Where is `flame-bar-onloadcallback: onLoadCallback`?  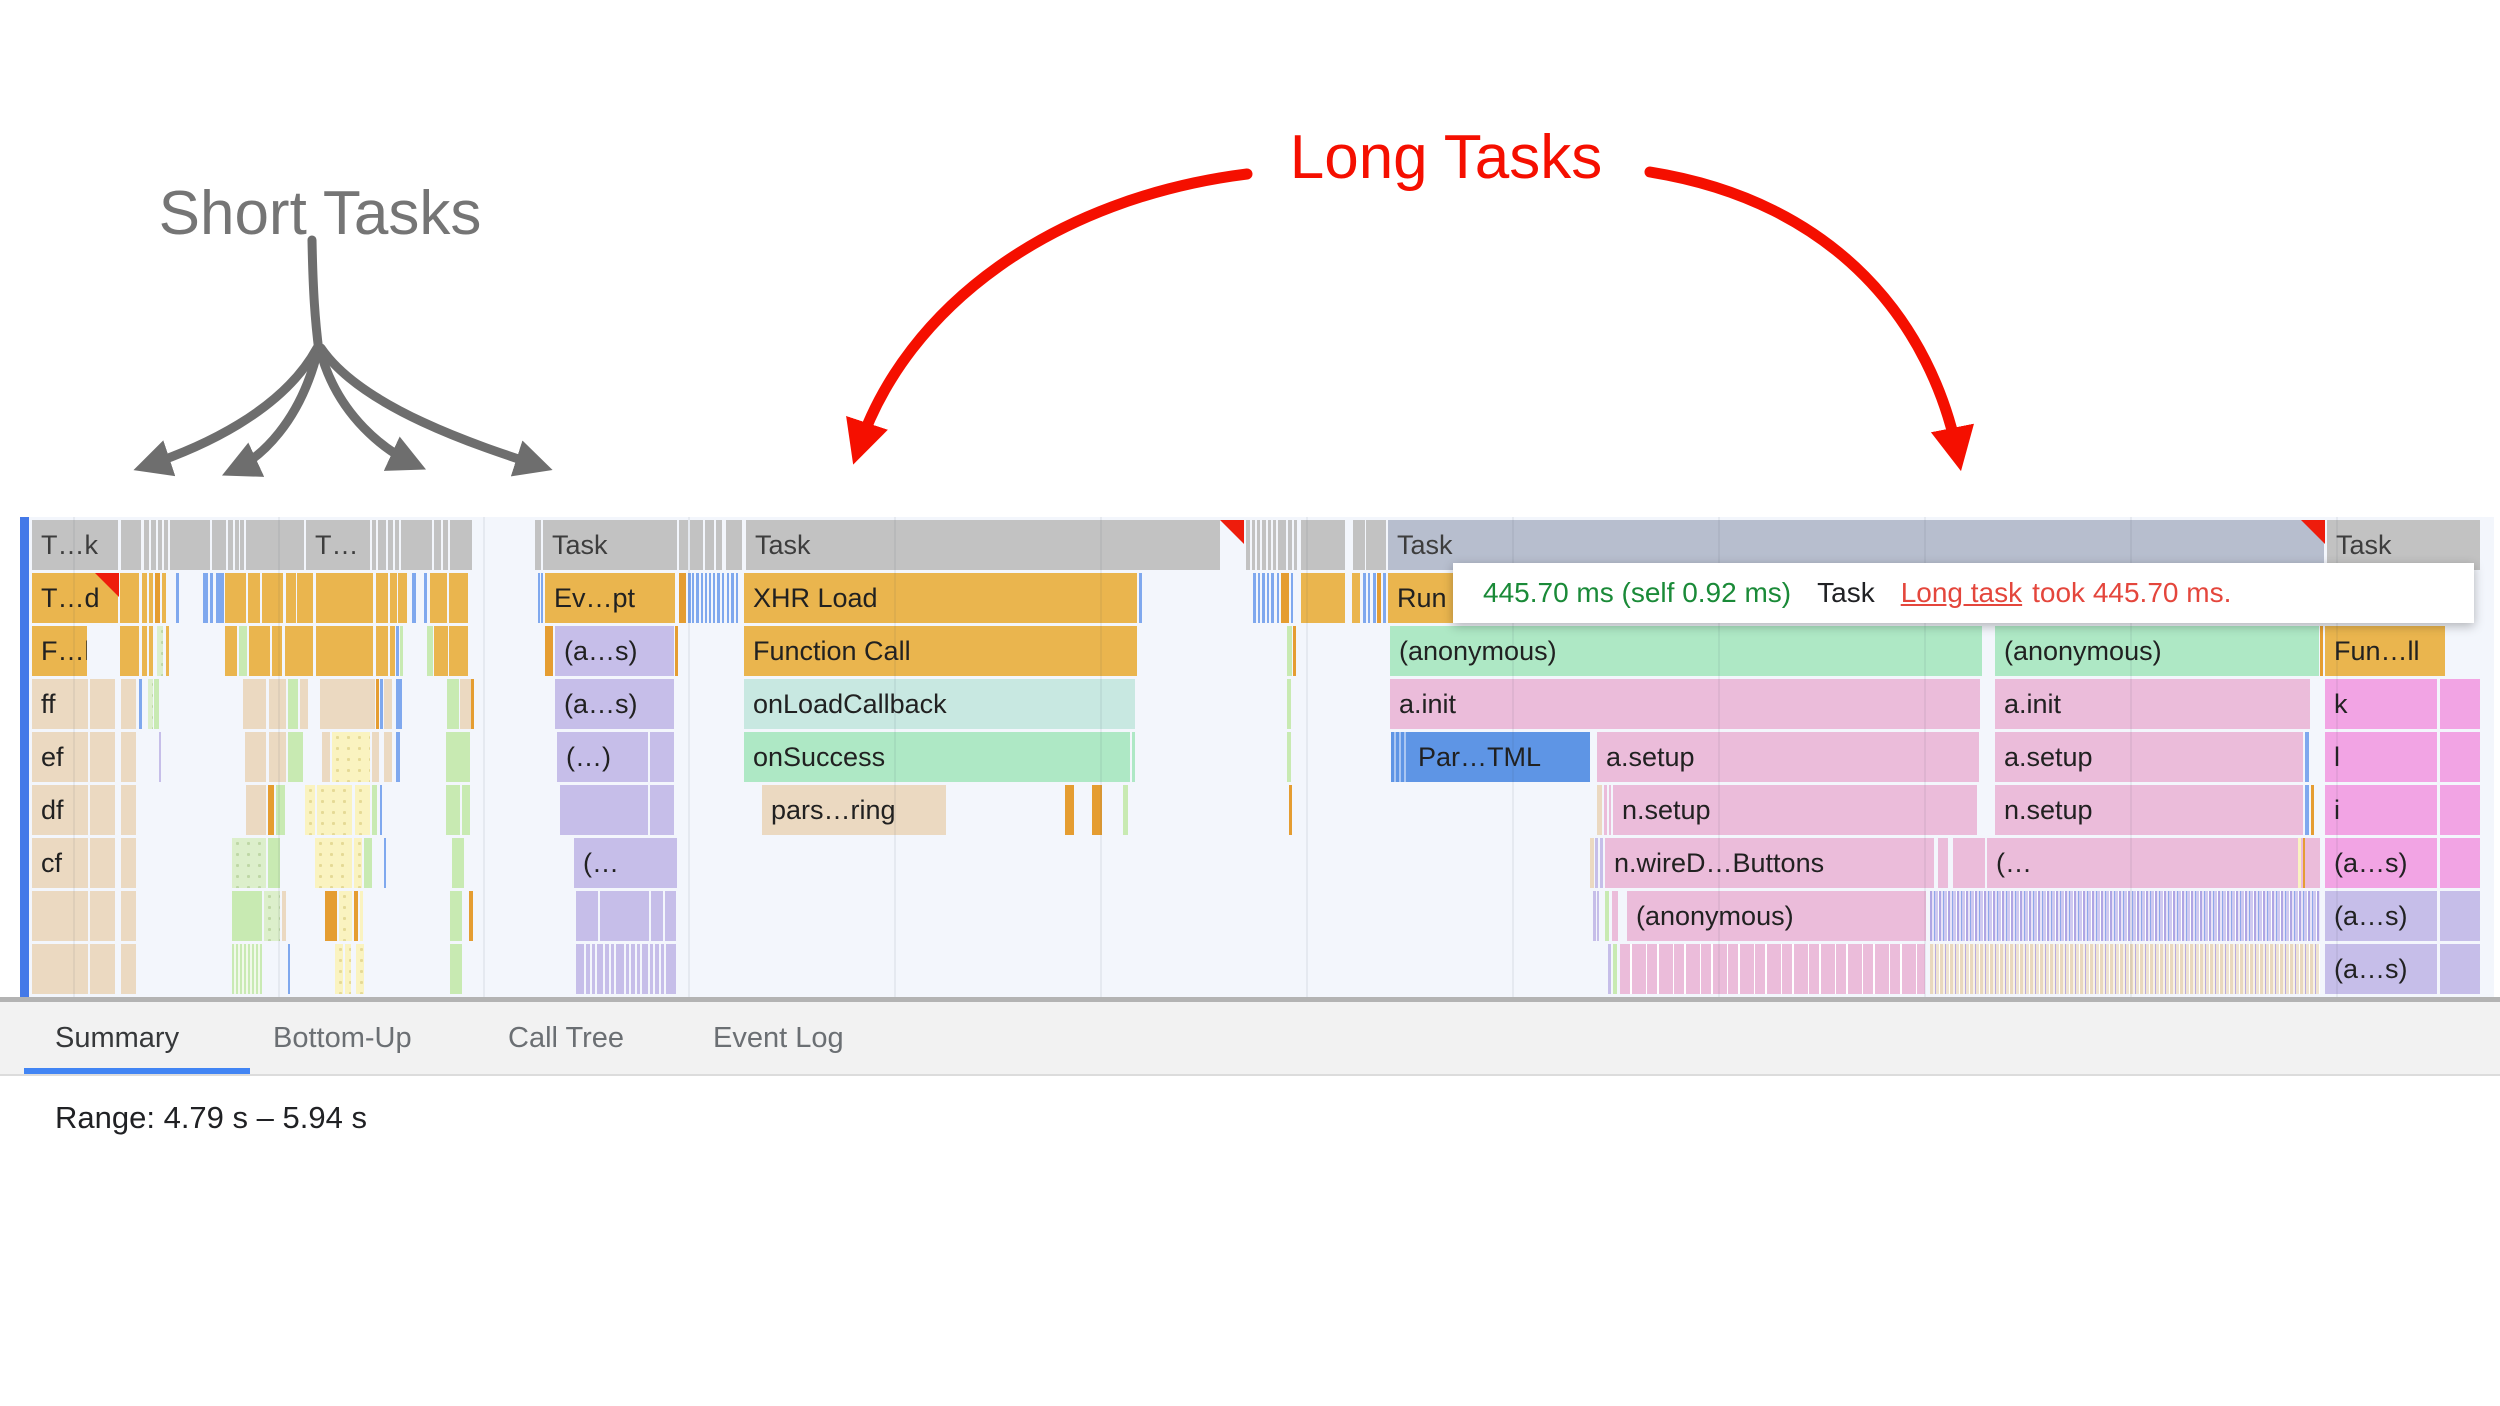
flame-bar-onloadcallback: onLoadCallback is located at coordinates (938, 704).